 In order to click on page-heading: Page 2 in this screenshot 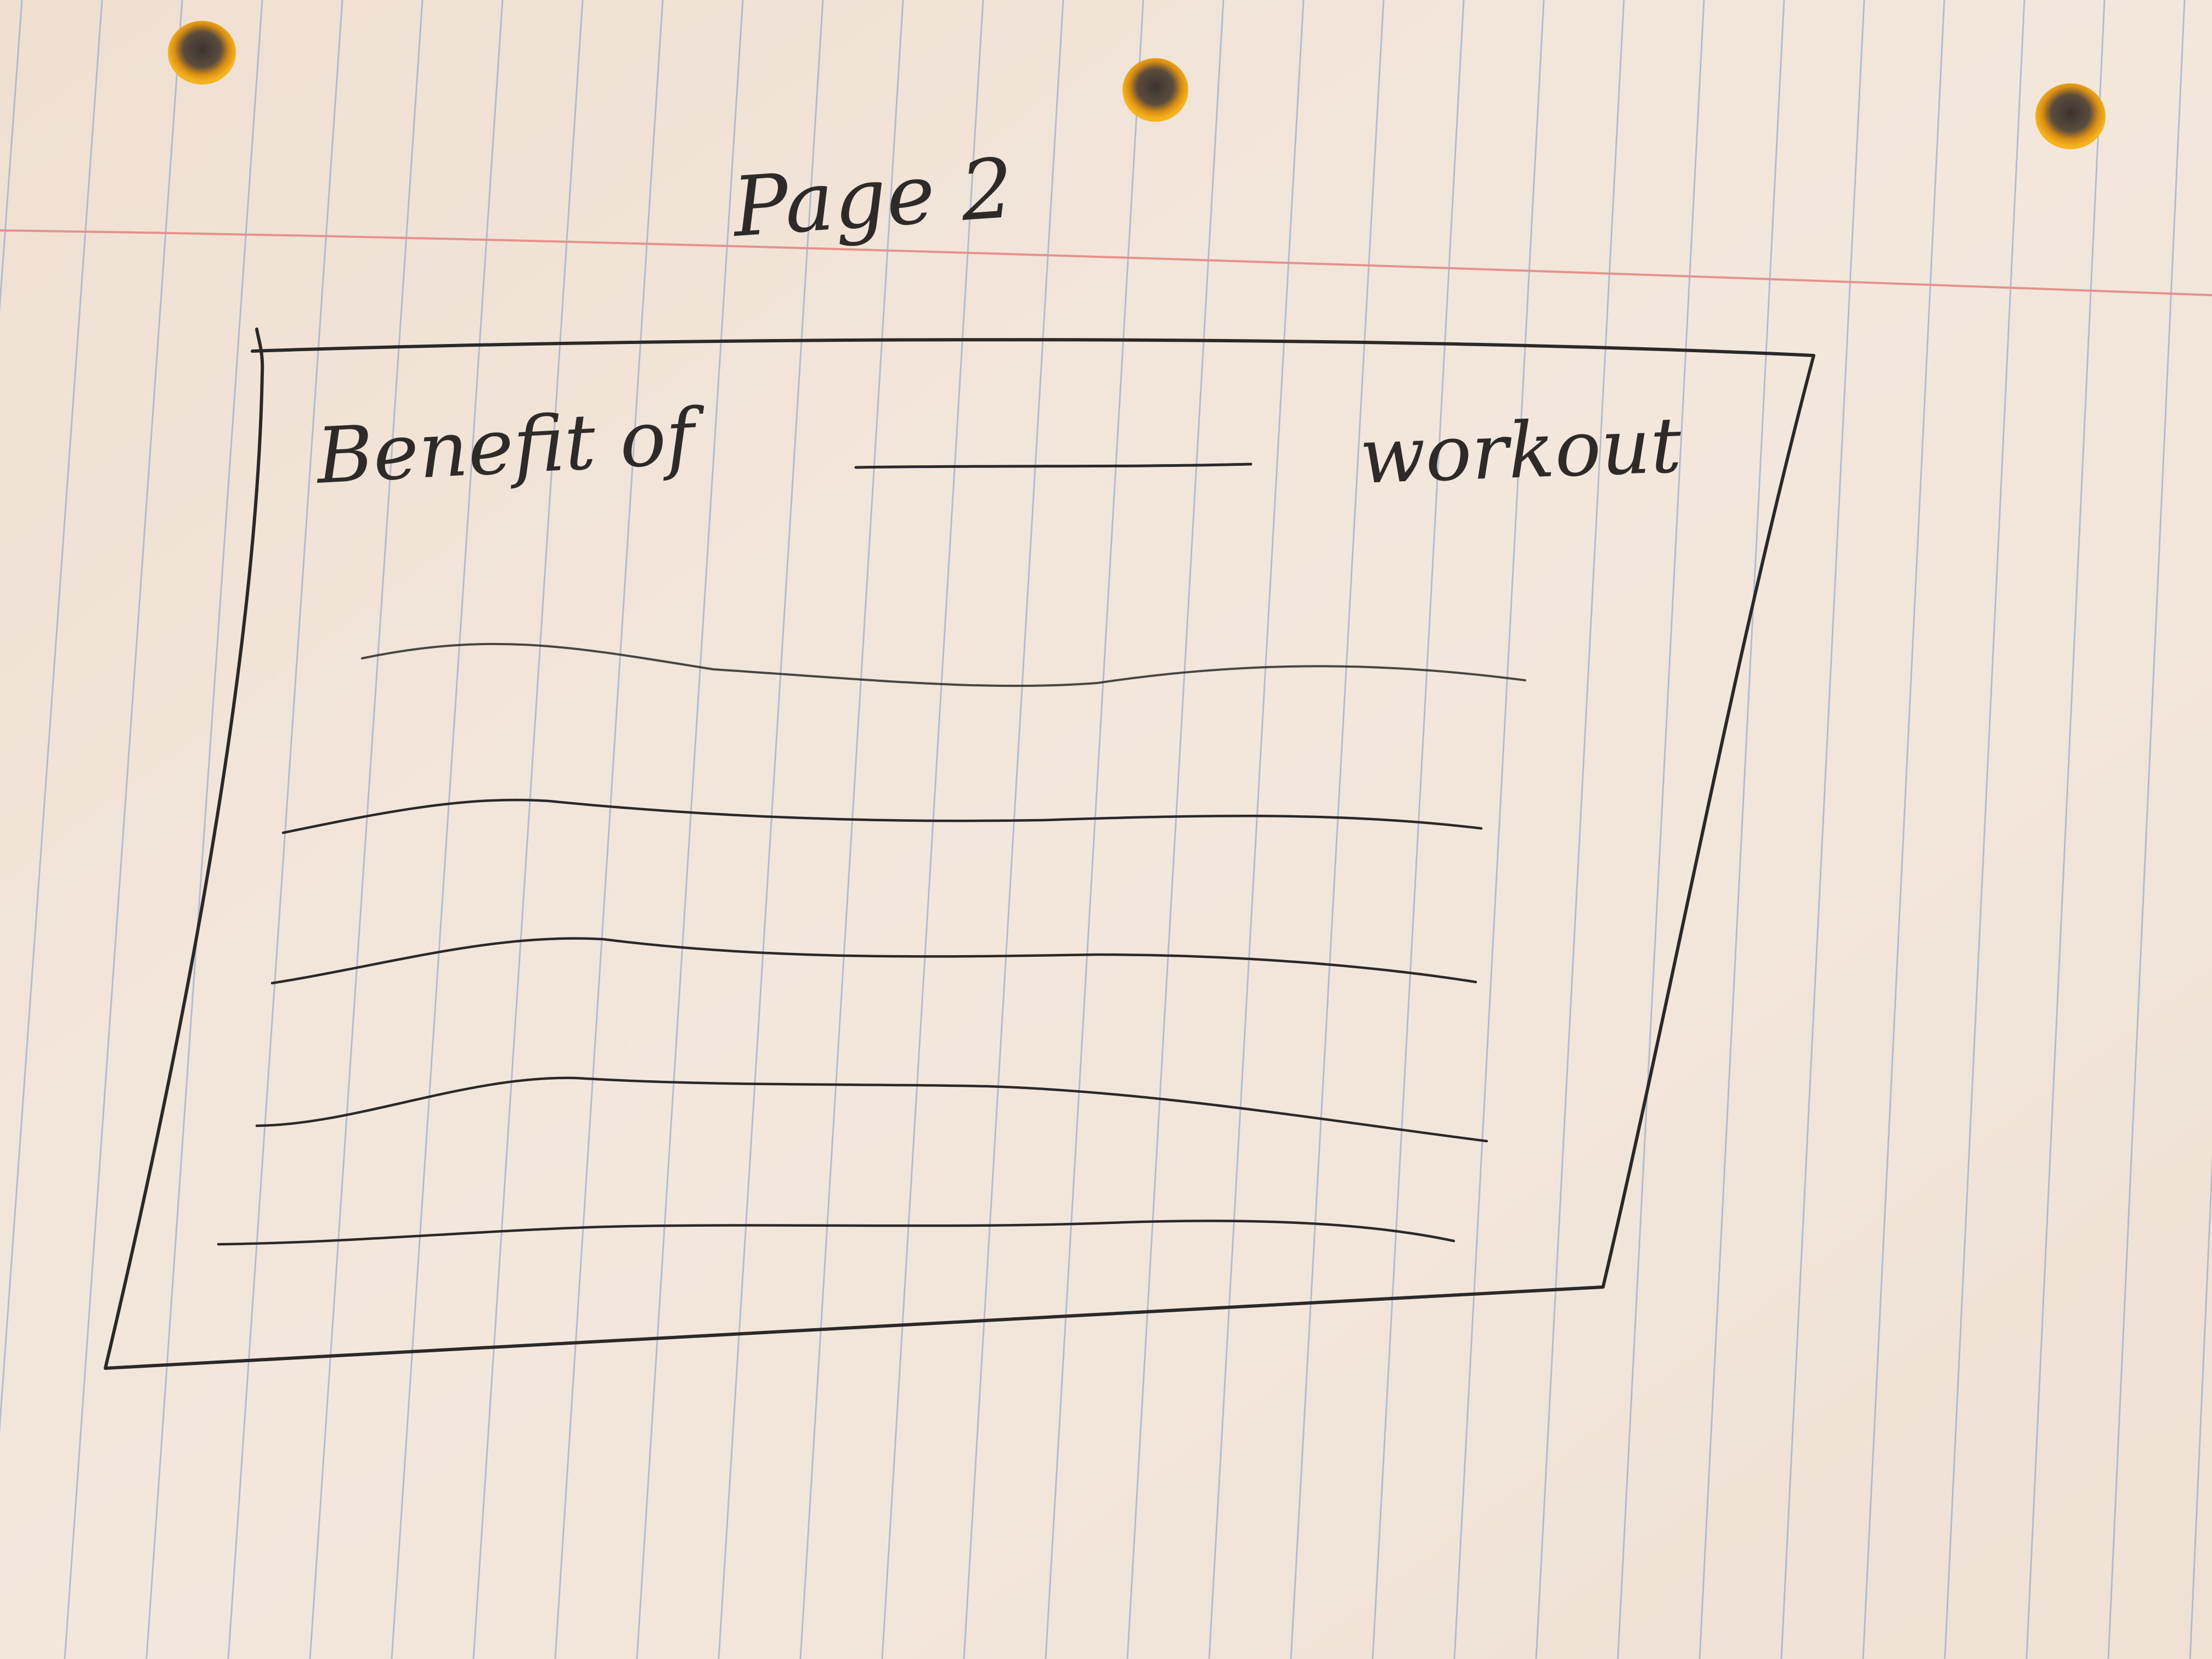, I will do `click(872, 198)`.